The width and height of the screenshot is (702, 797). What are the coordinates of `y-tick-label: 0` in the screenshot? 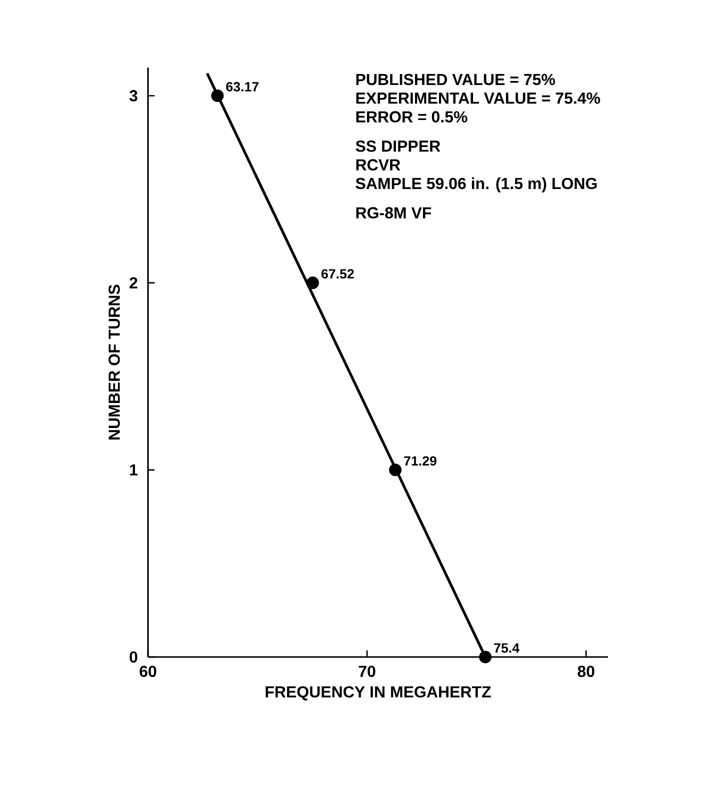 It's located at (134, 657).